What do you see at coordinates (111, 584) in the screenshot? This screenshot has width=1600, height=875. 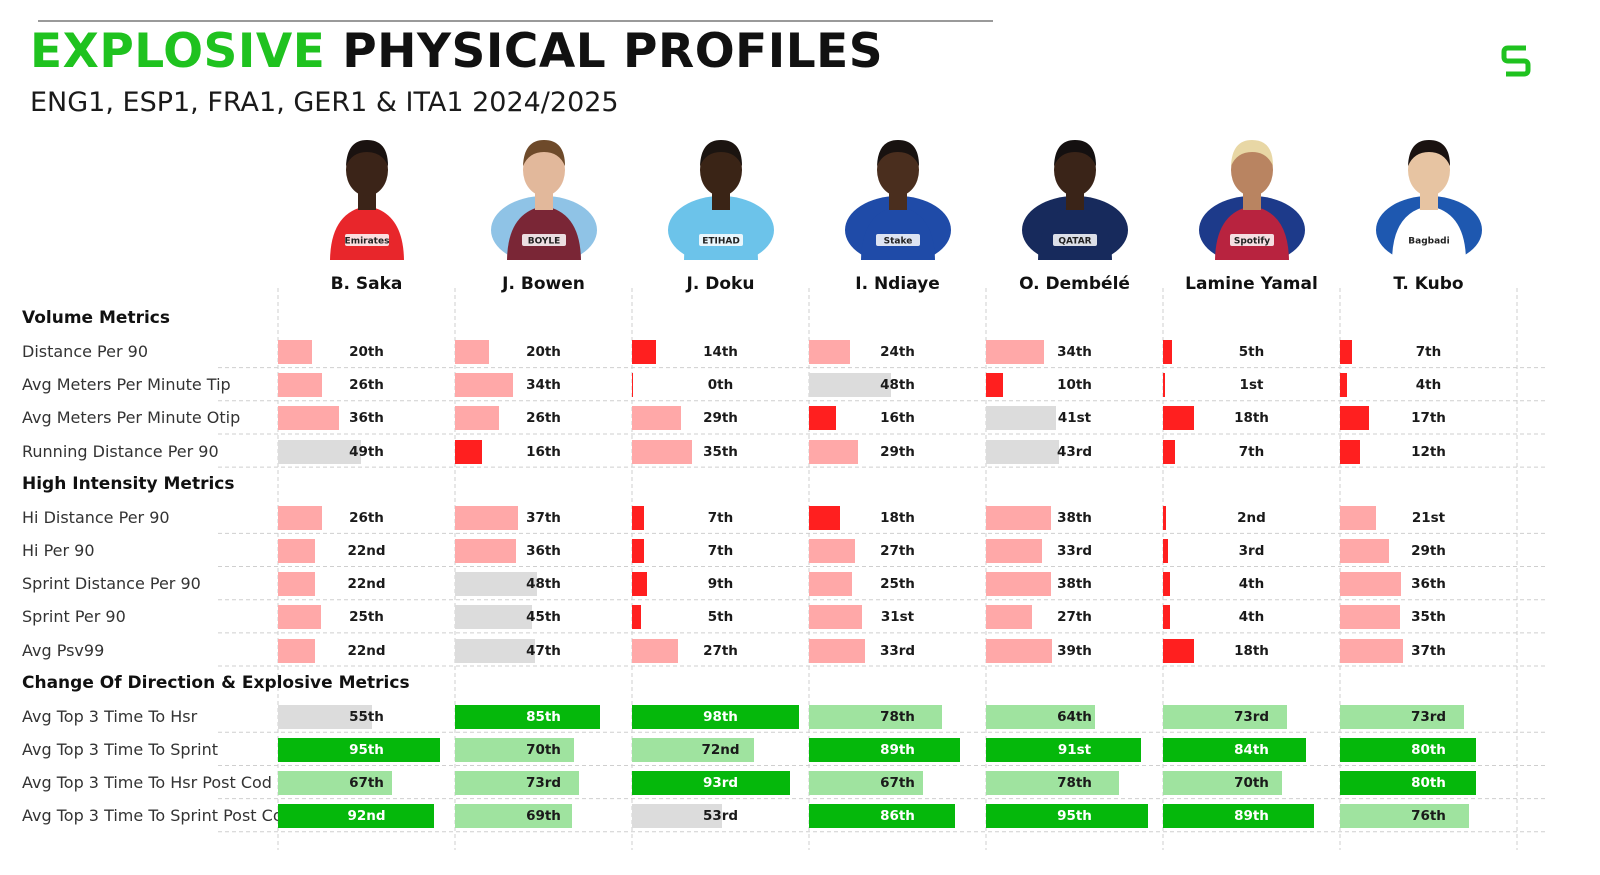 I see `metric-label: Sprint Distance Per 90` at bounding box center [111, 584].